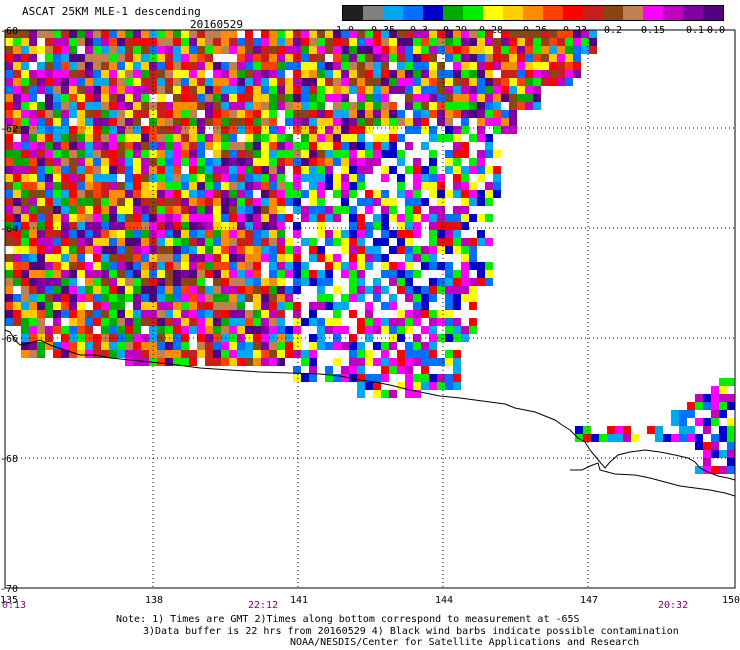  I want to click on legend-swatch, so click(373, 13).